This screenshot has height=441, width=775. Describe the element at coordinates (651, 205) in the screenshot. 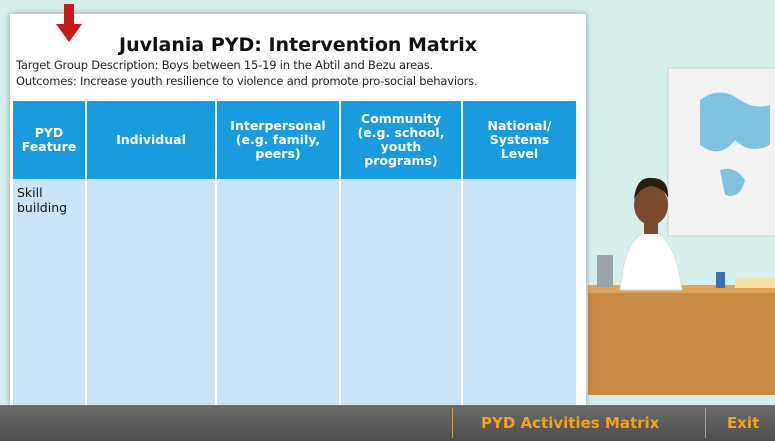

I see `head` at that location.